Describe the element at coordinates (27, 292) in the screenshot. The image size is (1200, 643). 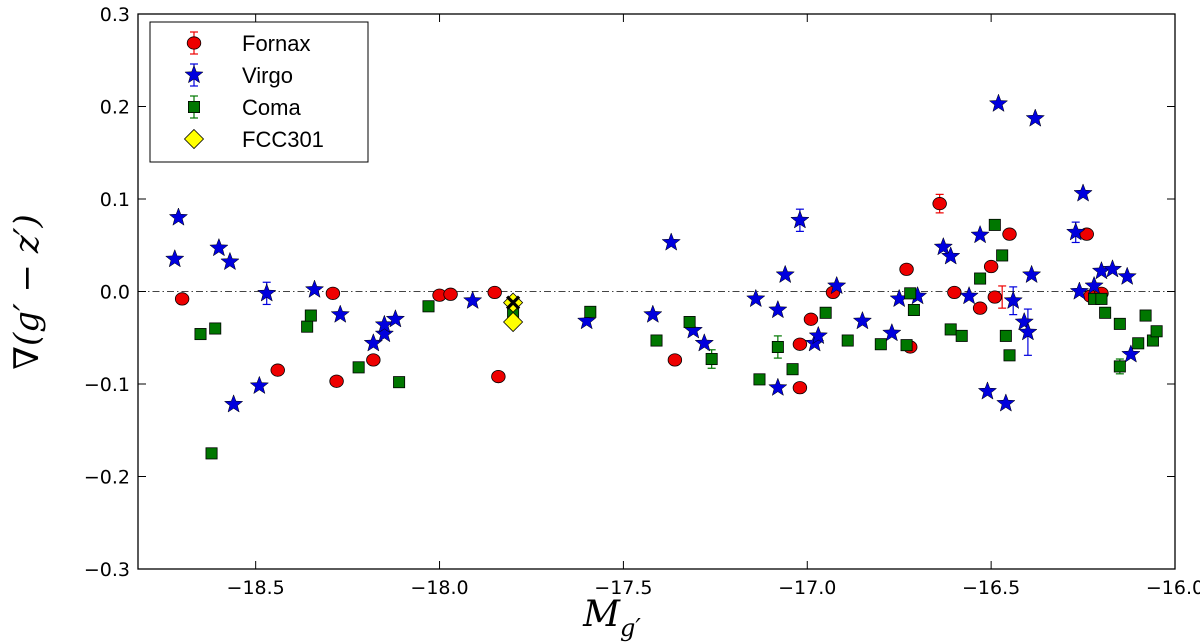
I see `y-axis-label: ∇(g′ − z′)` at that location.